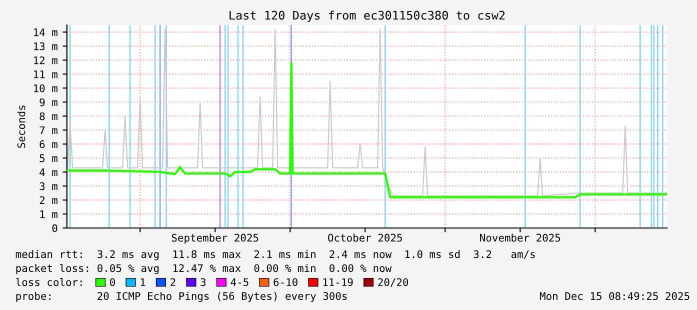 The image size is (697, 310). Describe the element at coordinates (49, 282) in the screenshot. I see `legend-title: loss color:` at that location.